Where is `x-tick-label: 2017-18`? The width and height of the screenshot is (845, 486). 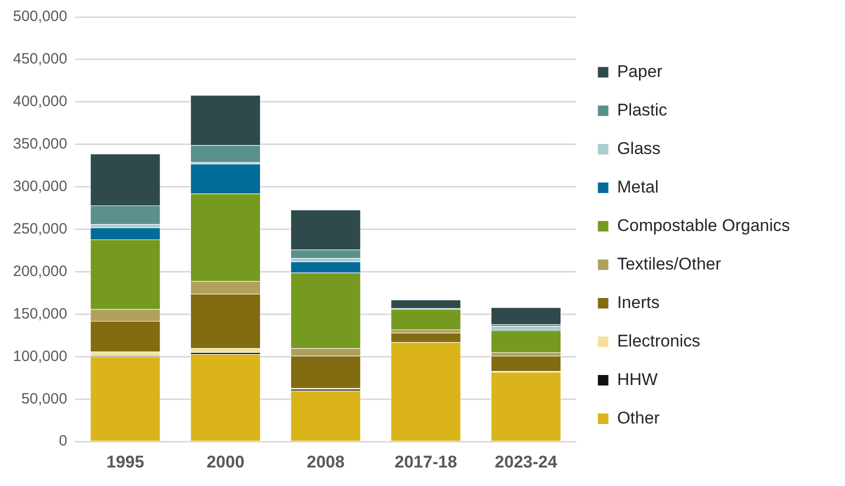
x-tick-label: 2017-18 is located at coordinates (426, 462).